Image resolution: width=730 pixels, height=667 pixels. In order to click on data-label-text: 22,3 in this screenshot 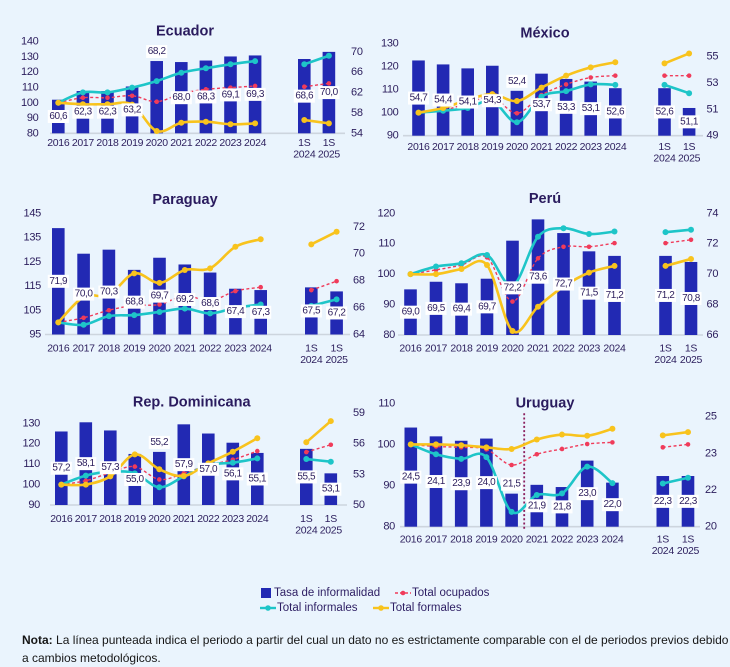, I will do `click(688, 501)`.